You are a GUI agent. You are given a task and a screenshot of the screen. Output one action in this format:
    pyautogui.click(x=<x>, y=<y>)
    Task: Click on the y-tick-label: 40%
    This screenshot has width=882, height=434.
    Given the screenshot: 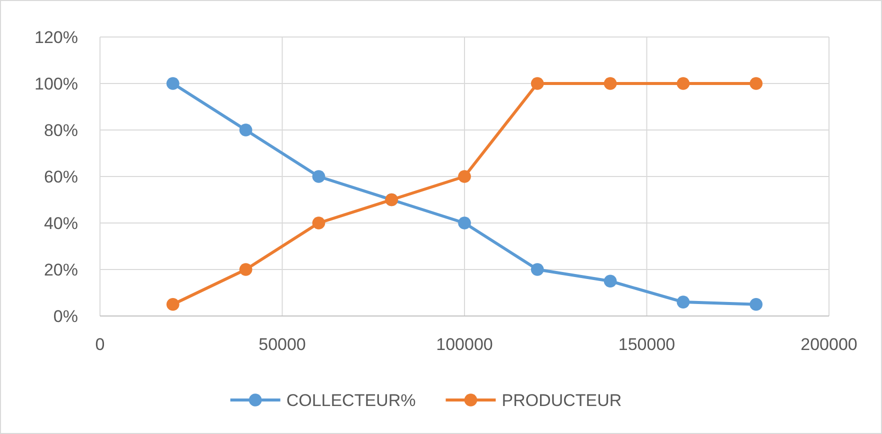 What is the action you would take?
    pyautogui.click(x=61, y=223)
    